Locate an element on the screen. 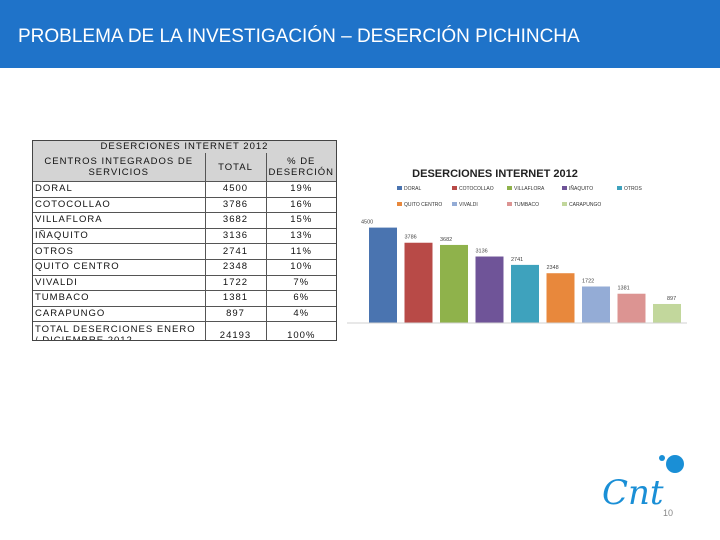  table-row: QUITO CENTRO 2348 10% is located at coordinates (184, 267).